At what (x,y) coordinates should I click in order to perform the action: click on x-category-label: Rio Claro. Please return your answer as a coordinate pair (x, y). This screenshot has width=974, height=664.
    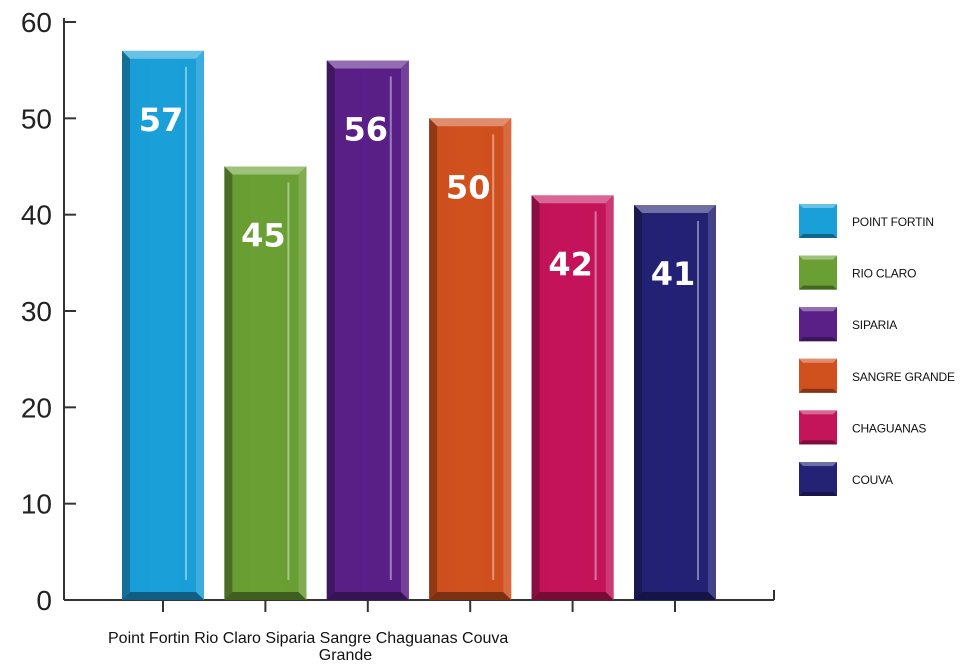
    Looking at the image, I should click on (227, 638).